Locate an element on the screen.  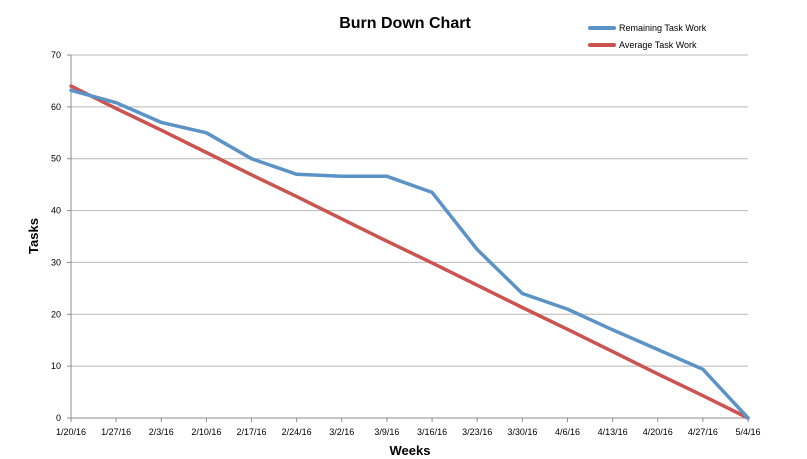
x-tick-label-13: 4/20/16 is located at coordinates (658, 432).